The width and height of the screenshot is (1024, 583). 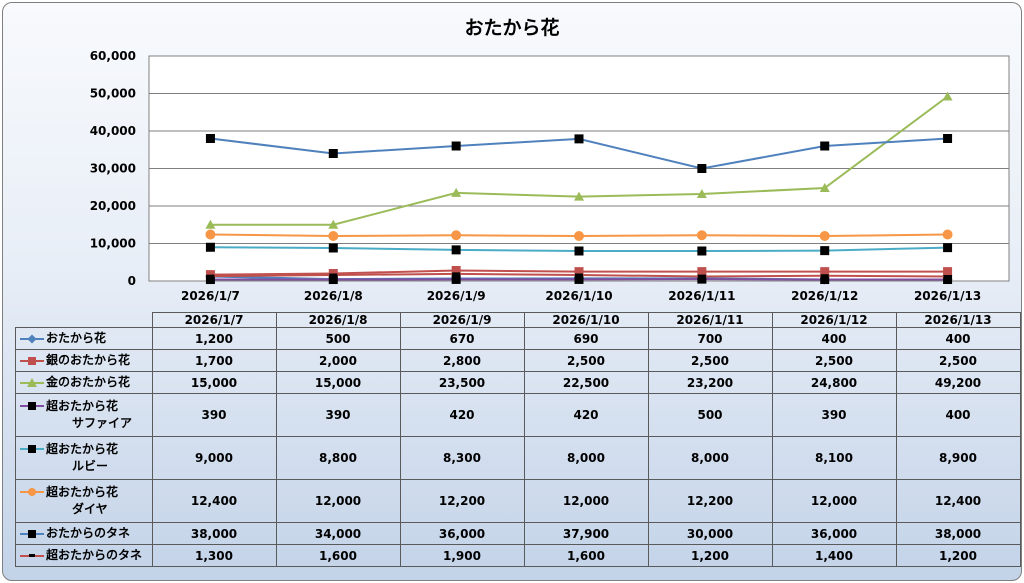 What do you see at coordinates (947, 296) in the screenshot?
I see `x-tick-label: 2026/1/13` at bounding box center [947, 296].